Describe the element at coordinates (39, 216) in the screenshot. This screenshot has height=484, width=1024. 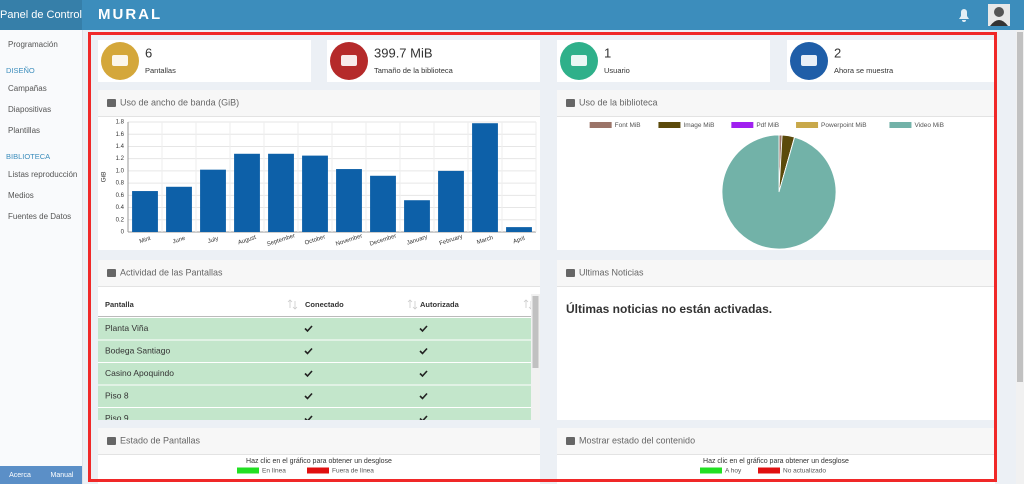
I see `nav-item: Fuentes de Datos` at that location.